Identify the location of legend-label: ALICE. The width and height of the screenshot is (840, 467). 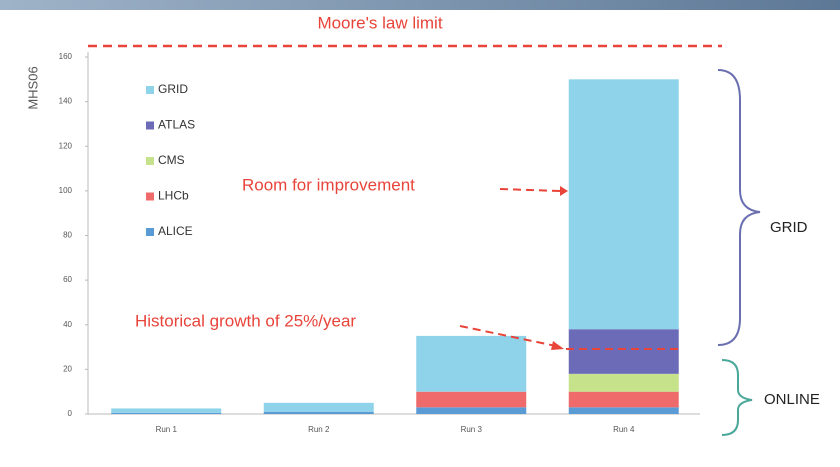
(175, 231).